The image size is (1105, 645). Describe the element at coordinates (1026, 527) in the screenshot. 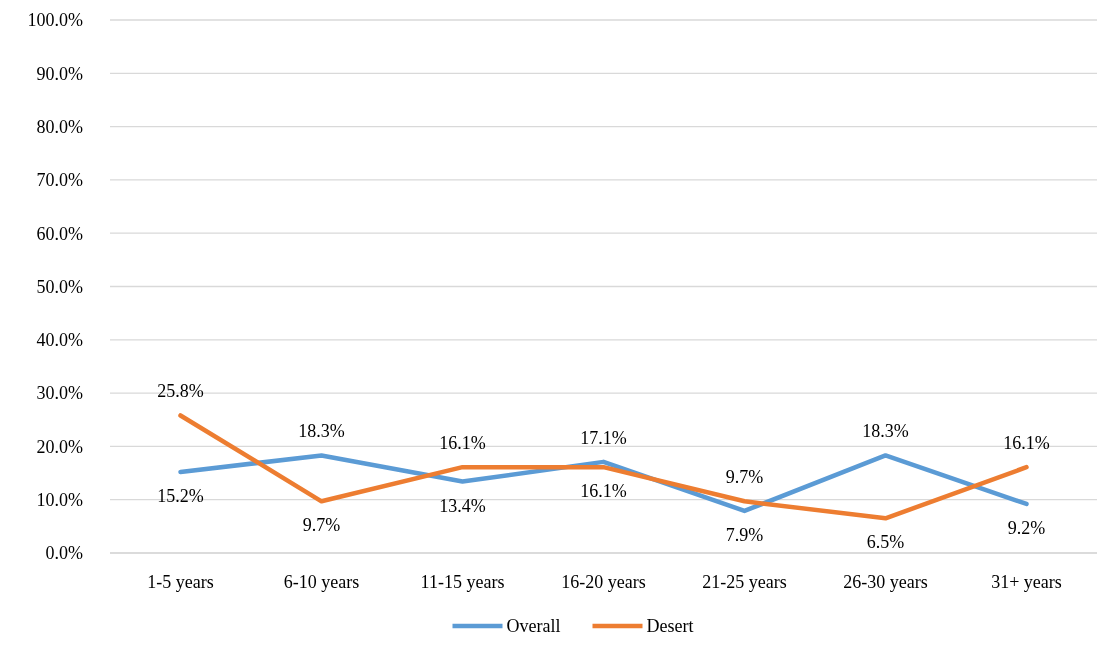

I see `data-label: 9.2%` at that location.